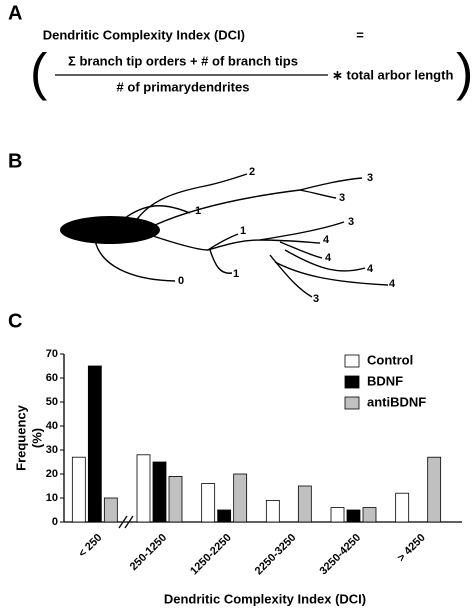 The height and width of the screenshot is (611, 474). Describe the element at coordinates (183, 86) in the screenshot. I see `formula-denominator: # of primarydendrites` at that location.